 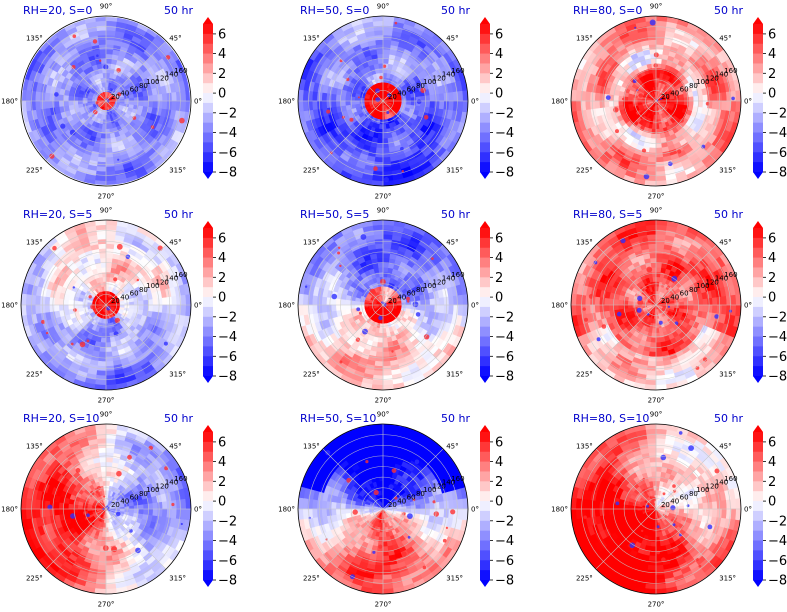 I want to click on angle-tick-label: 90°, so click(x=656, y=7).